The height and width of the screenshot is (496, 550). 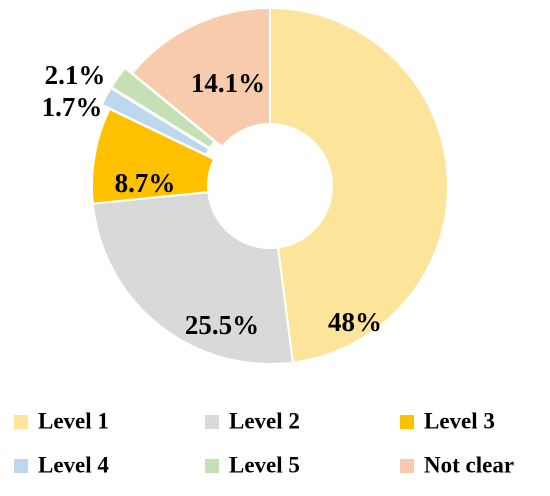 What do you see at coordinates (355, 322) in the screenshot?
I see `data-label: 48%` at bounding box center [355, 322].